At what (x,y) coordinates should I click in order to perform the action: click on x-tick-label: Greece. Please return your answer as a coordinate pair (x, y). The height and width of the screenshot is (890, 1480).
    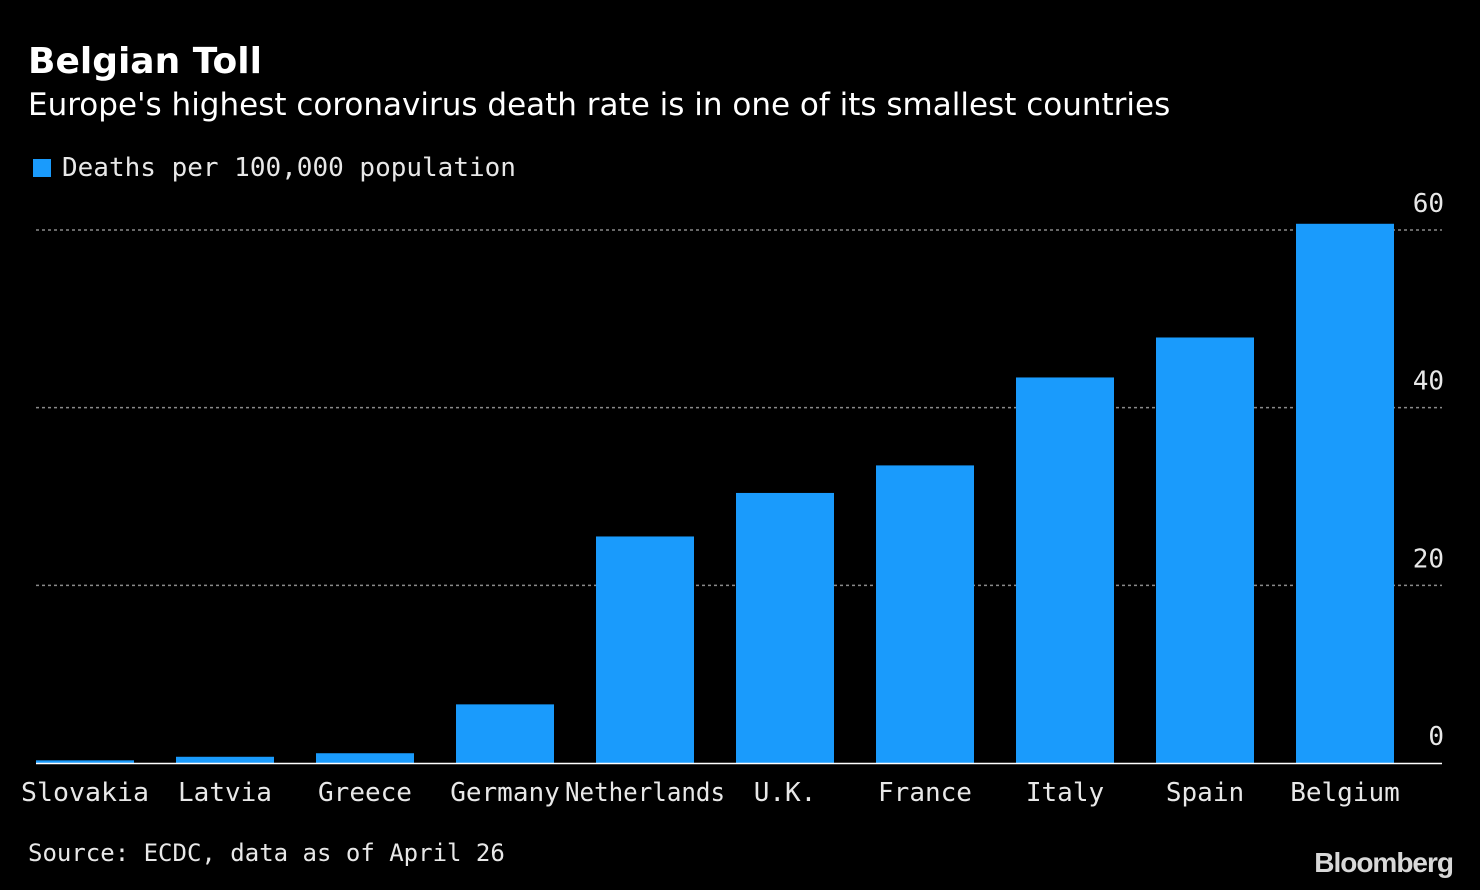
    Looking at the image, I should click on (365, 793).